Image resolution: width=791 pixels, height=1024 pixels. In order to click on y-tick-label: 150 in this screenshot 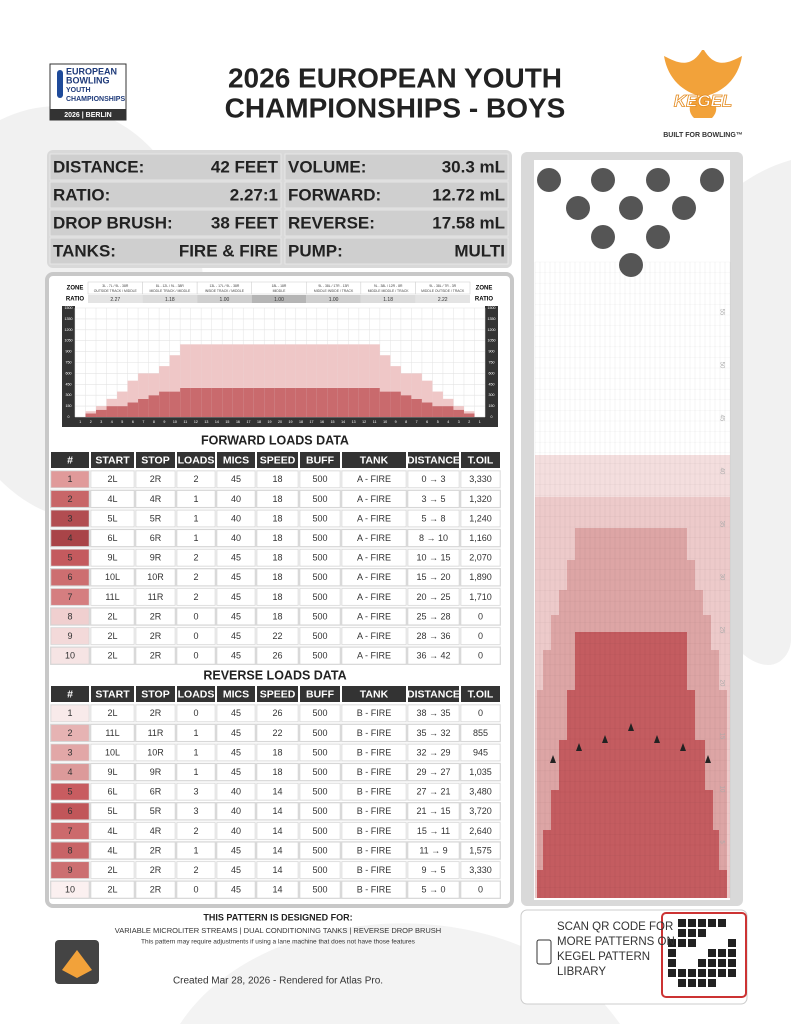, I will do `click(492, 406)`.